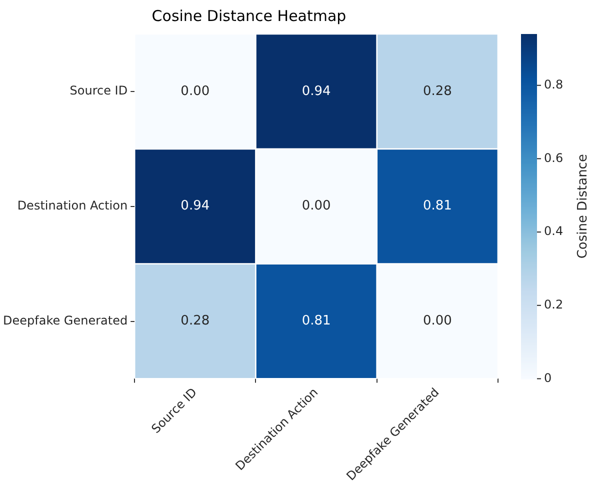  What do you see at coordinates (554, 231) in the screenshot?
I see `color-bar-label: 0.4` at bounding box center [554, 231].